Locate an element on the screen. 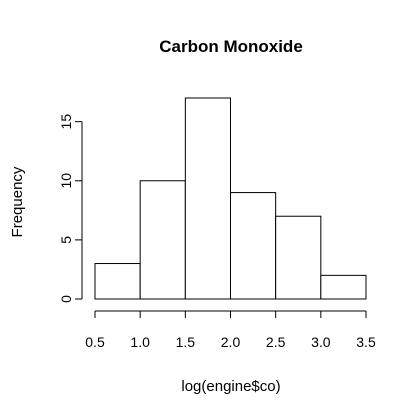  y-axis: 0 5 10 15 is located at coordinates (70, 208).